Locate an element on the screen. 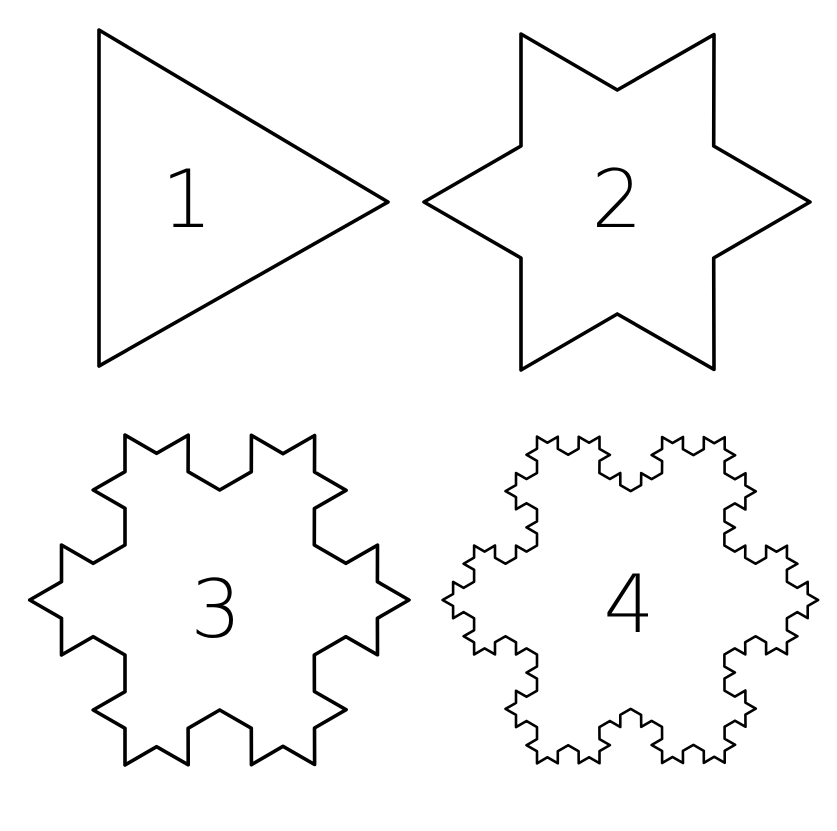  figure-label-1: 1 is located at coordinates (187, 199).